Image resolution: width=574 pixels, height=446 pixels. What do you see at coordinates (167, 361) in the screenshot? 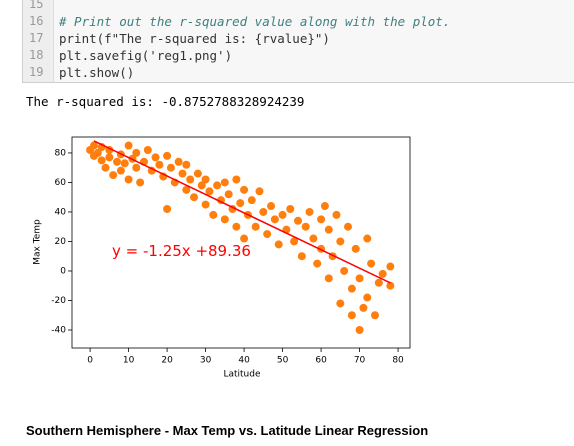
I see `x-tick-label: 20` at bounding box center [167, 361].